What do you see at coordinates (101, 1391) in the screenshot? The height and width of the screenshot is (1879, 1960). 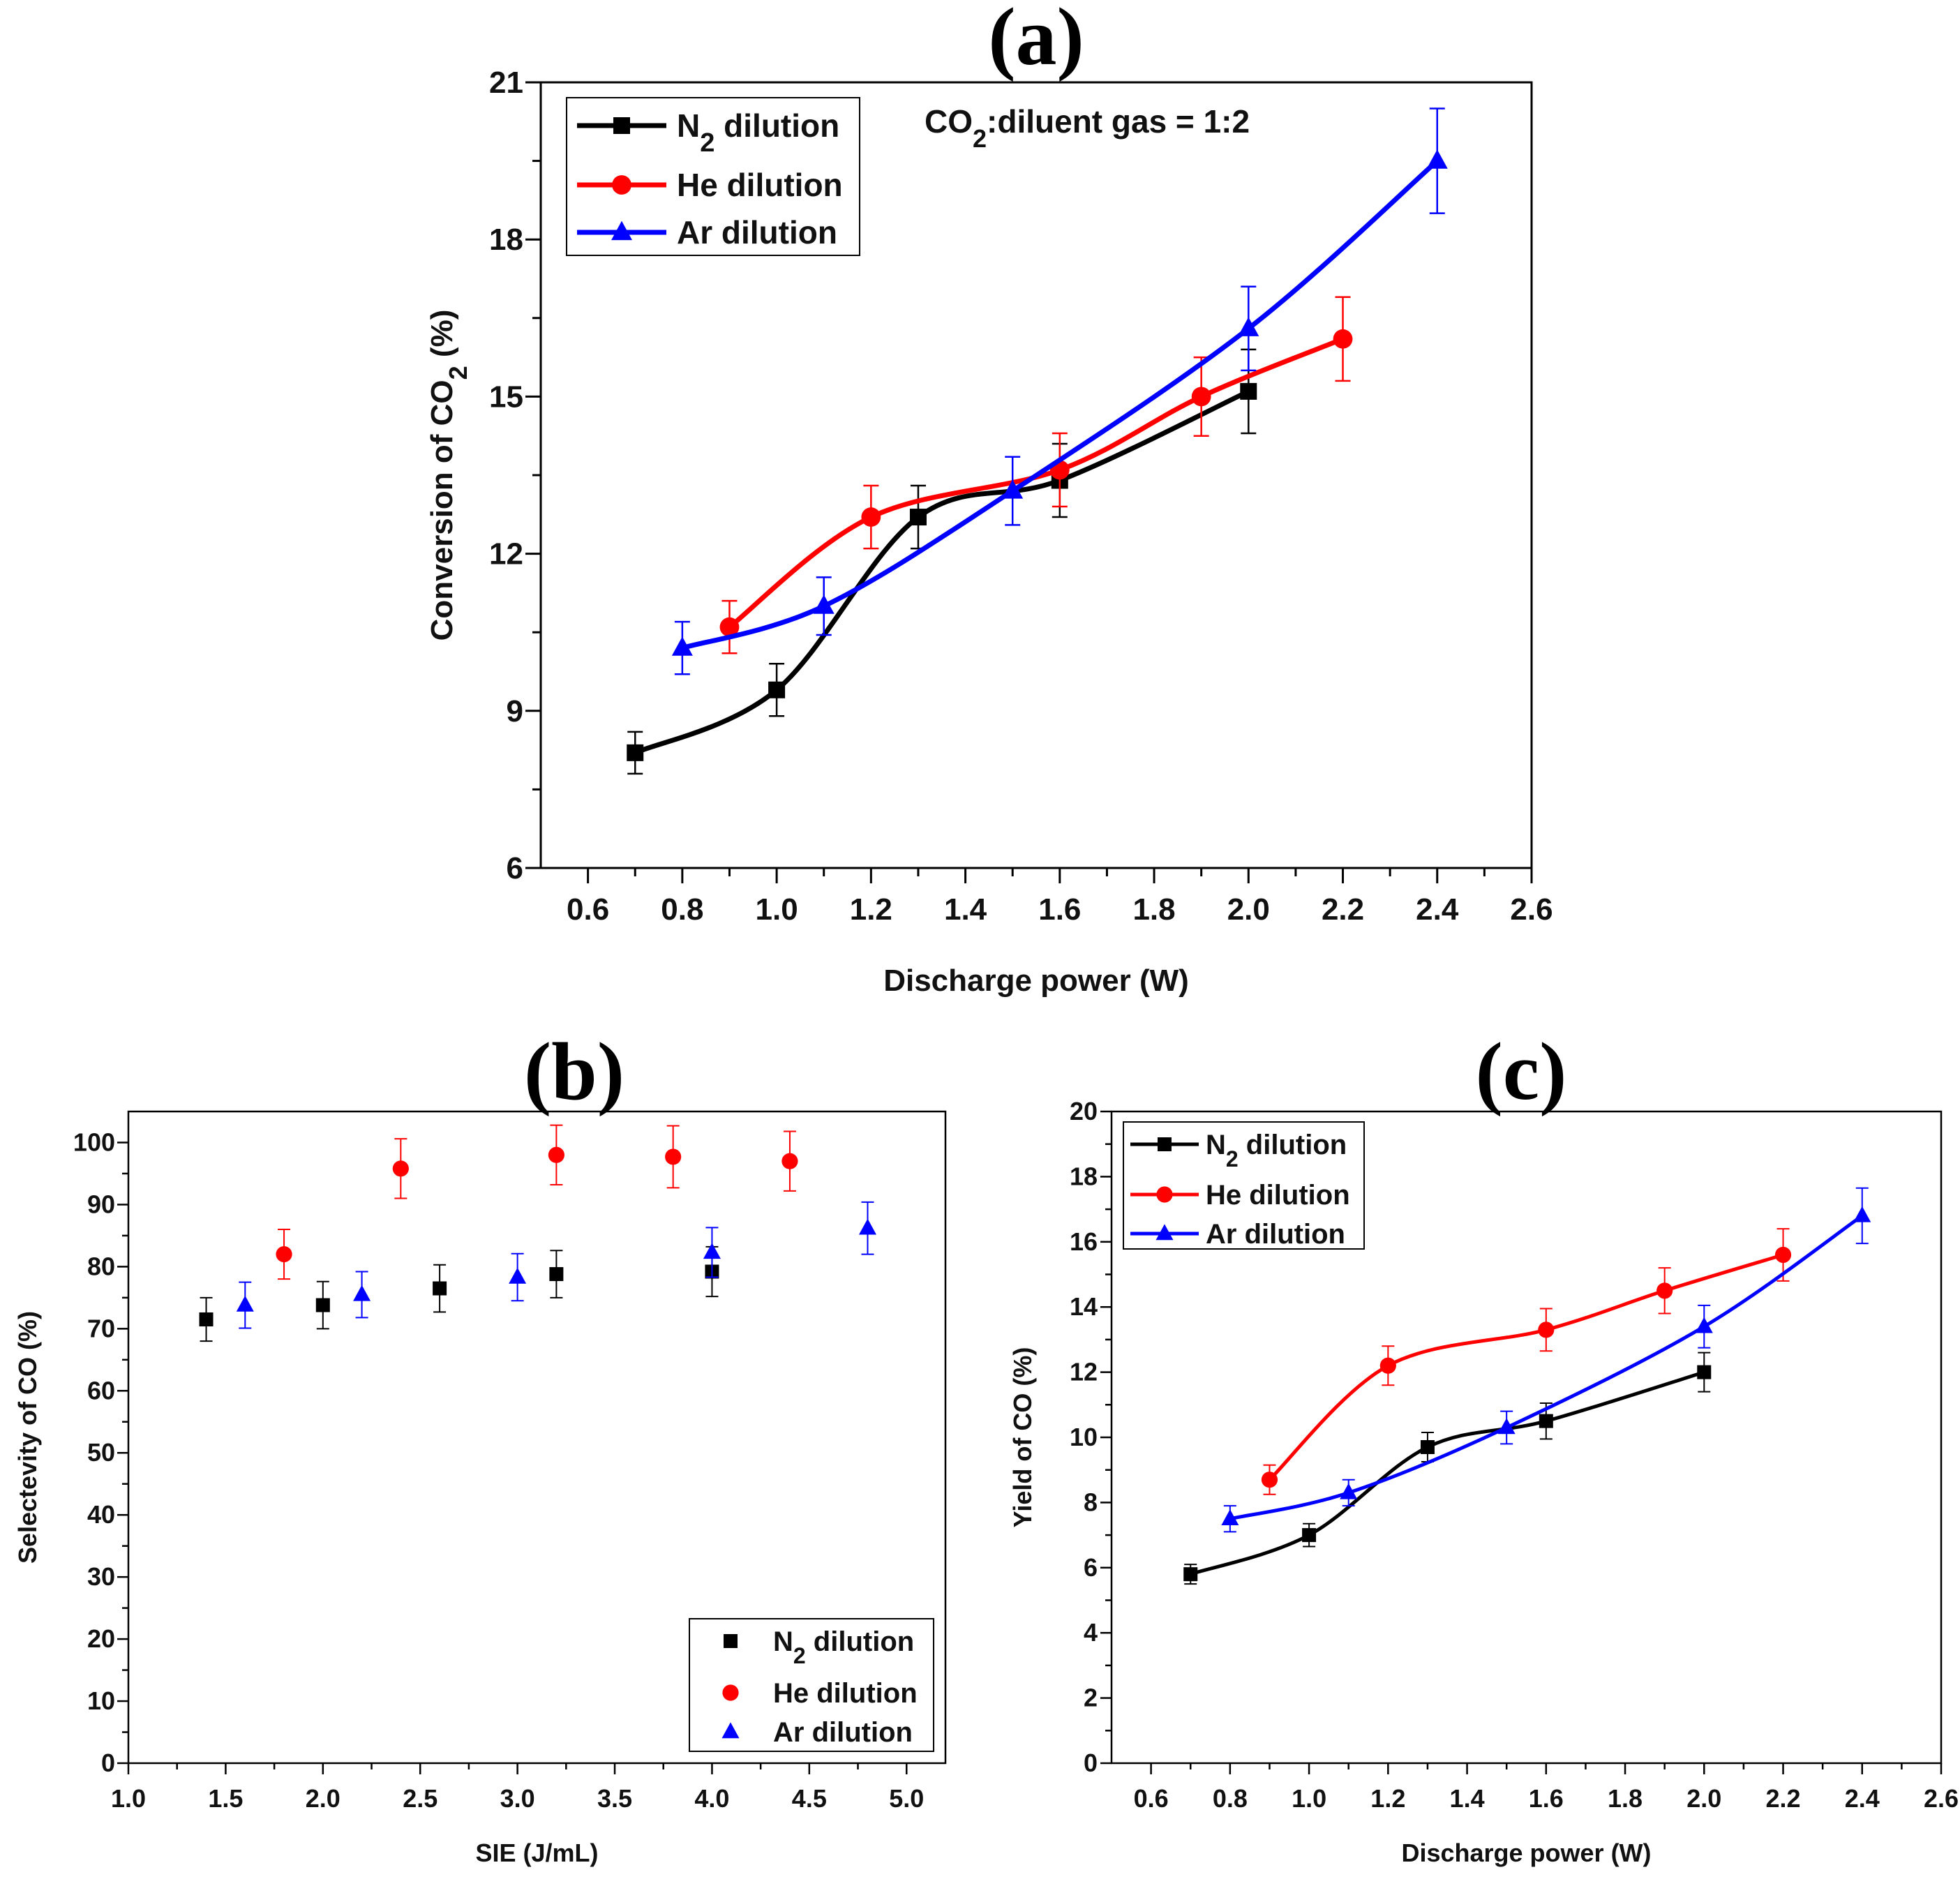 I see `y-tick-label: 60` at bounding box center [101, 1391].